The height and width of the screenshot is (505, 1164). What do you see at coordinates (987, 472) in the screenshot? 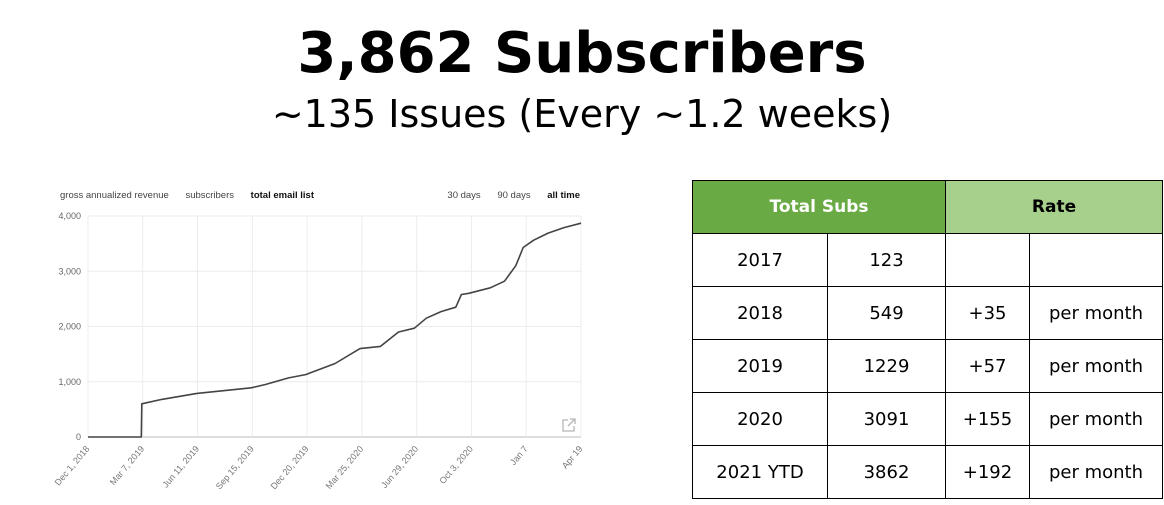
I see `cell-rate-value: +192` at bounding box center [987, 472].